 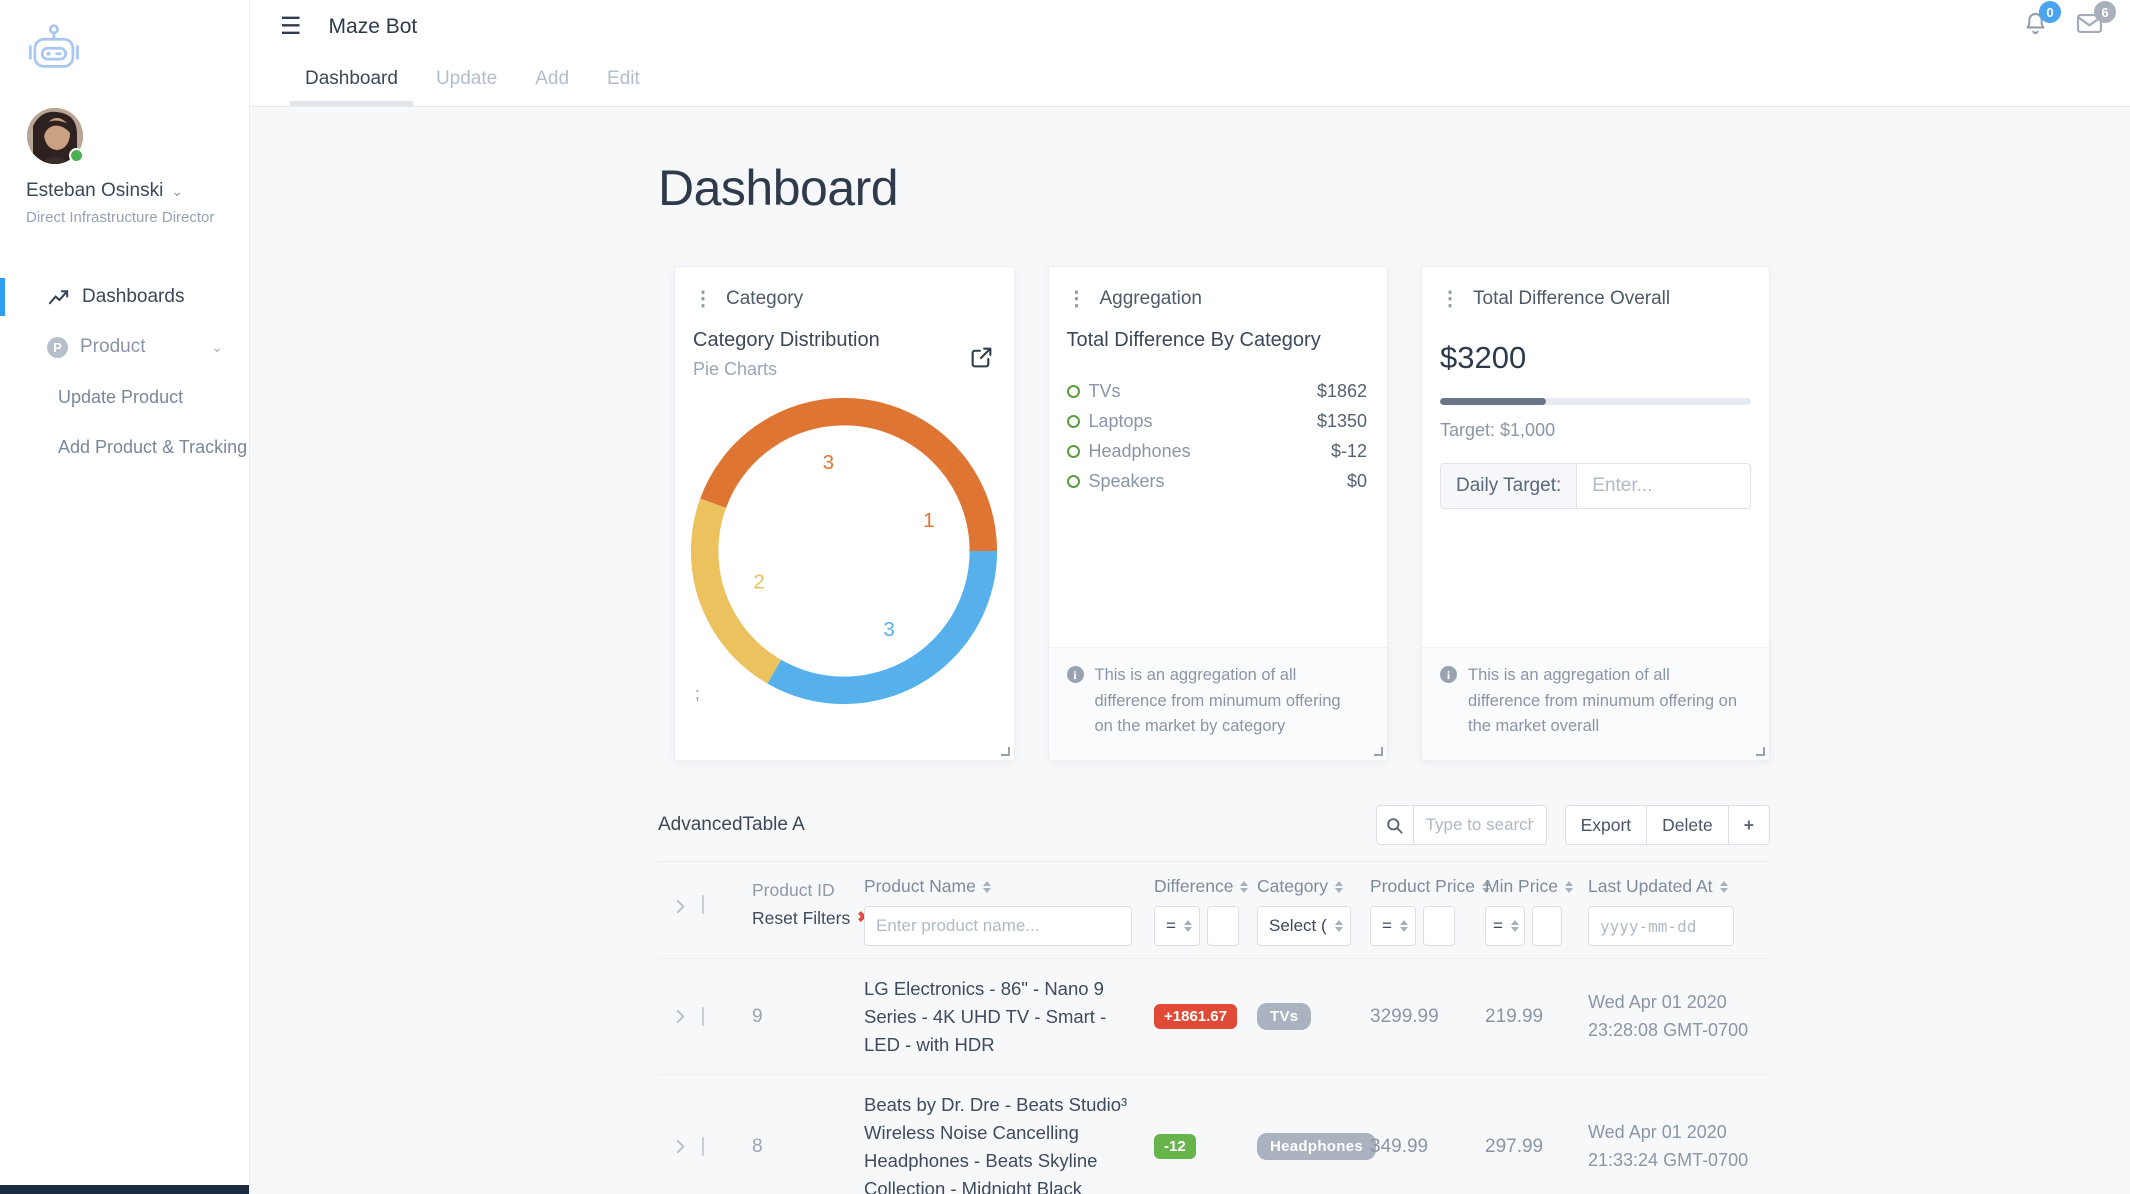 What do you see at coordinates (2050, 12) in the screenshot?
I see `bell-badge: 0` at bounding box center [2050, 12].